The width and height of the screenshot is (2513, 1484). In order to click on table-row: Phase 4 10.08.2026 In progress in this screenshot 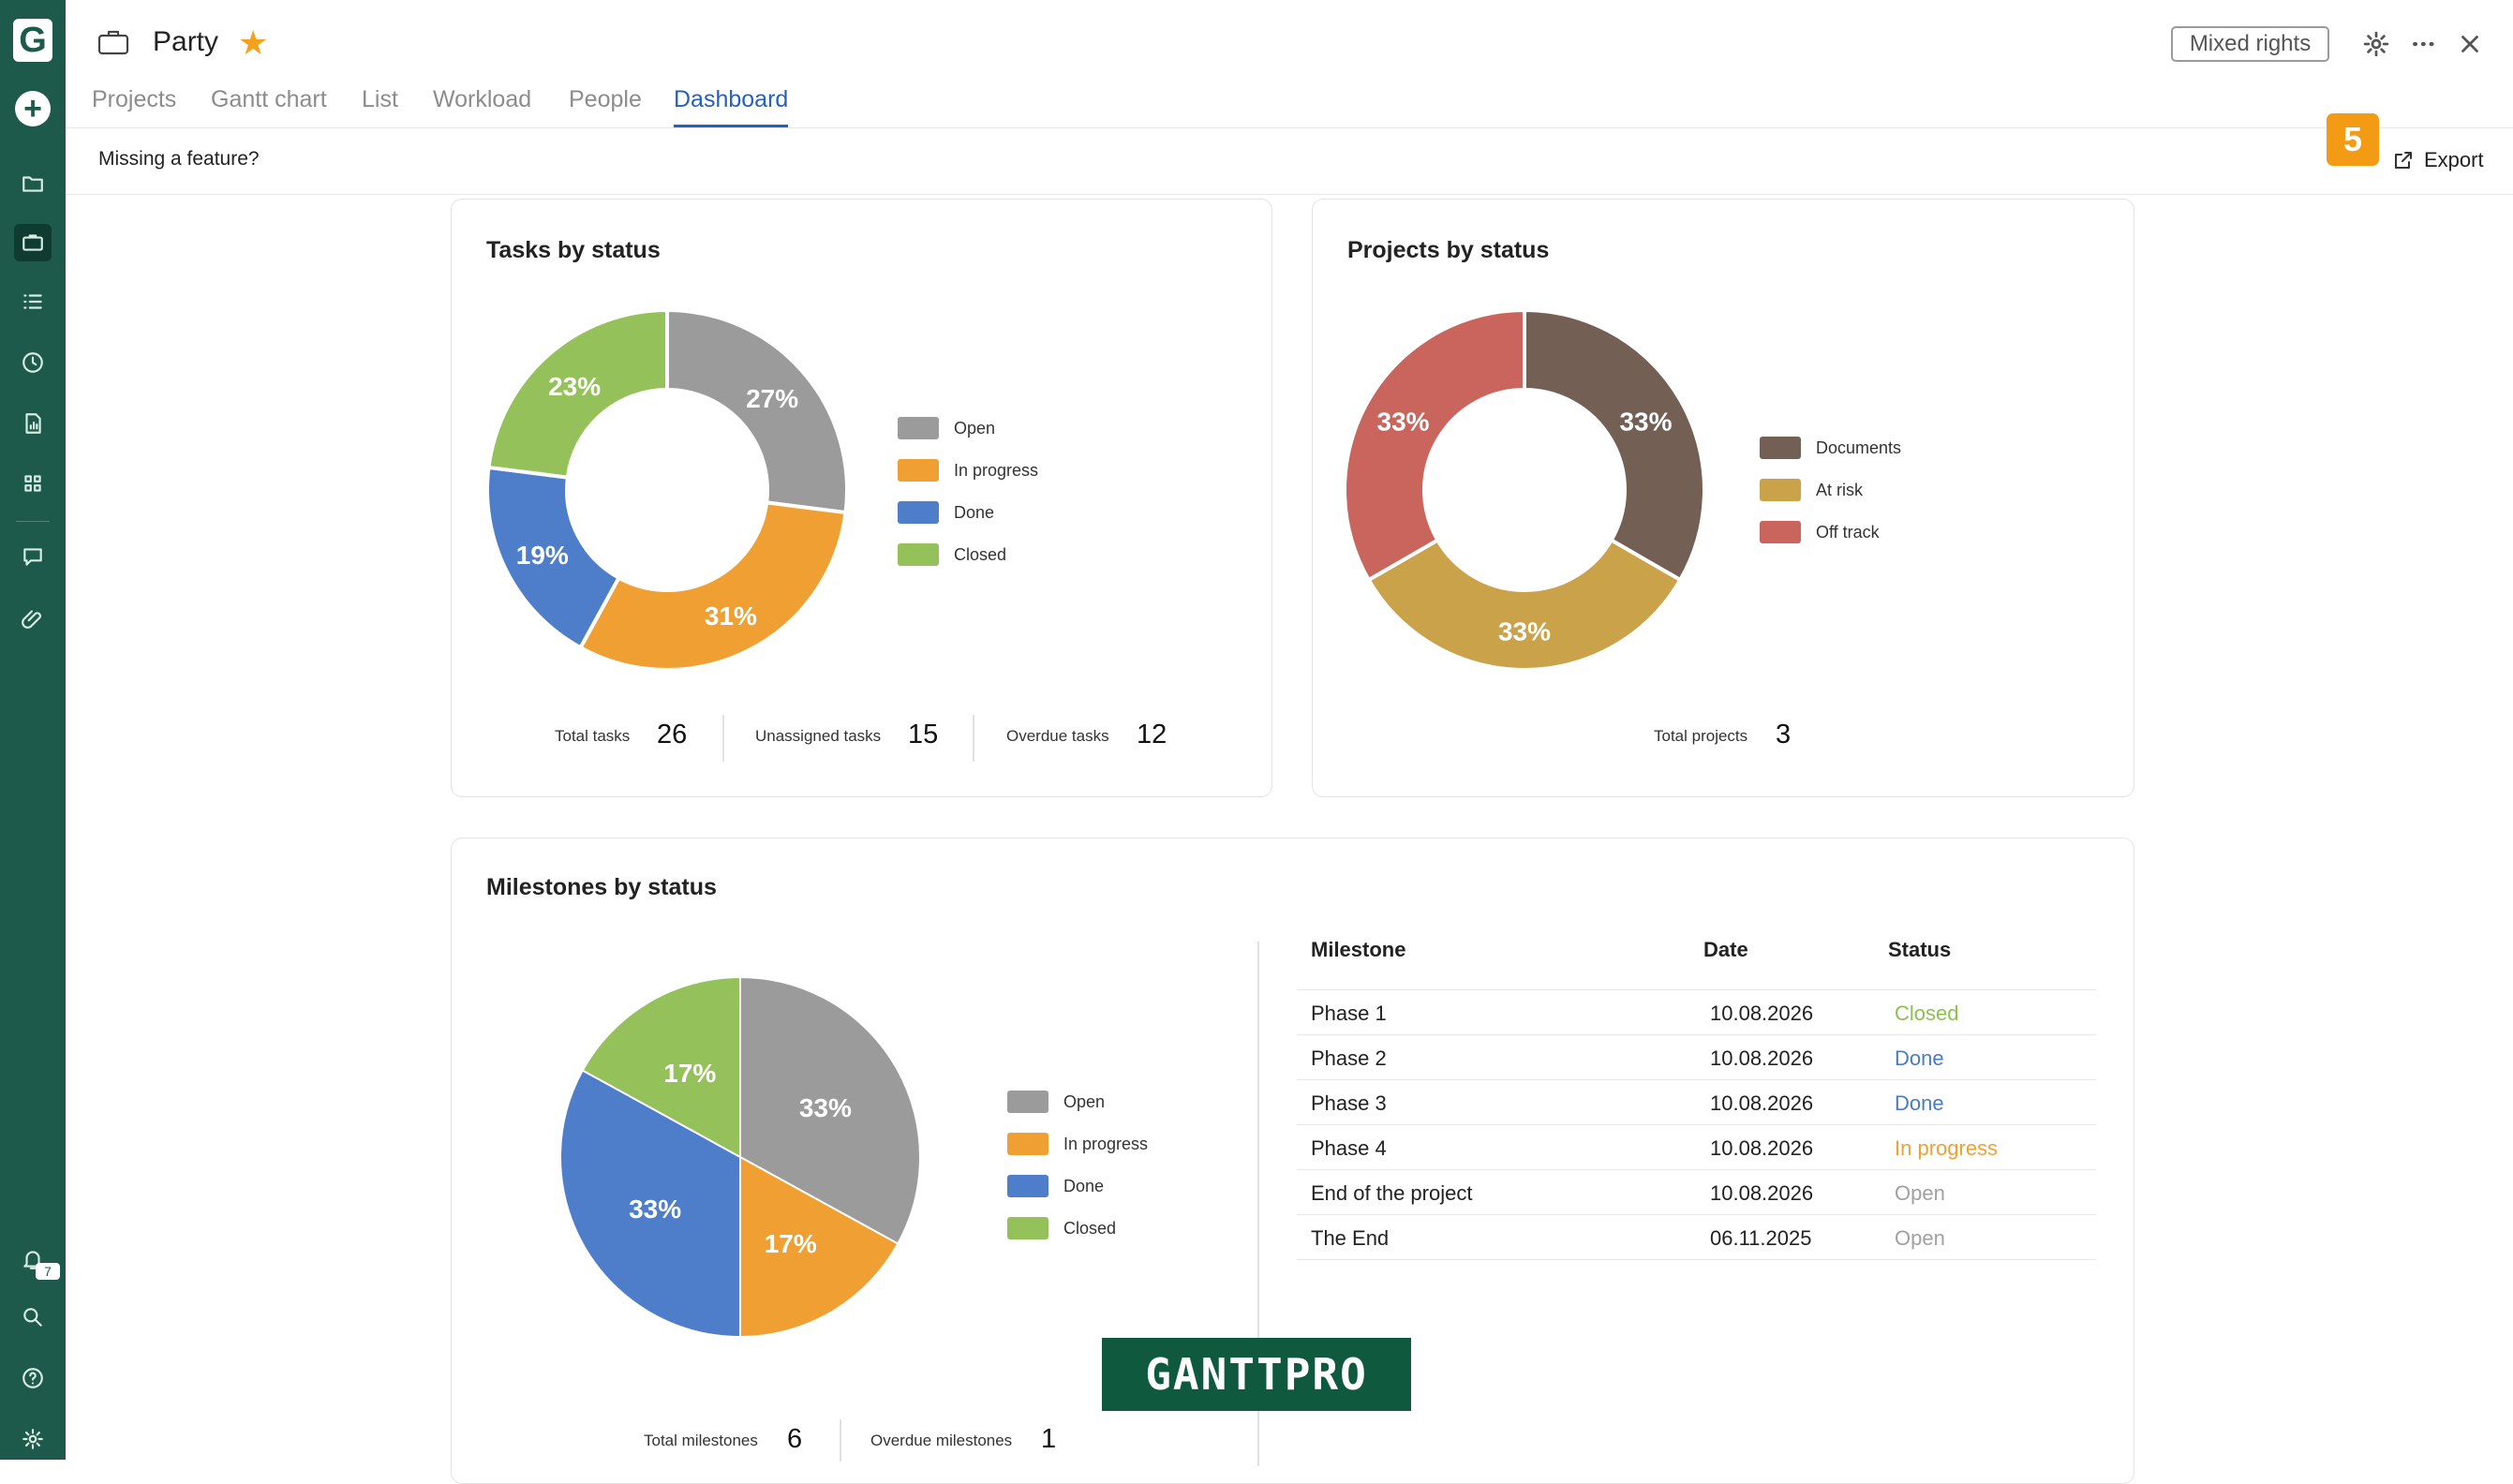, I will do `click(1697, 1146)`.